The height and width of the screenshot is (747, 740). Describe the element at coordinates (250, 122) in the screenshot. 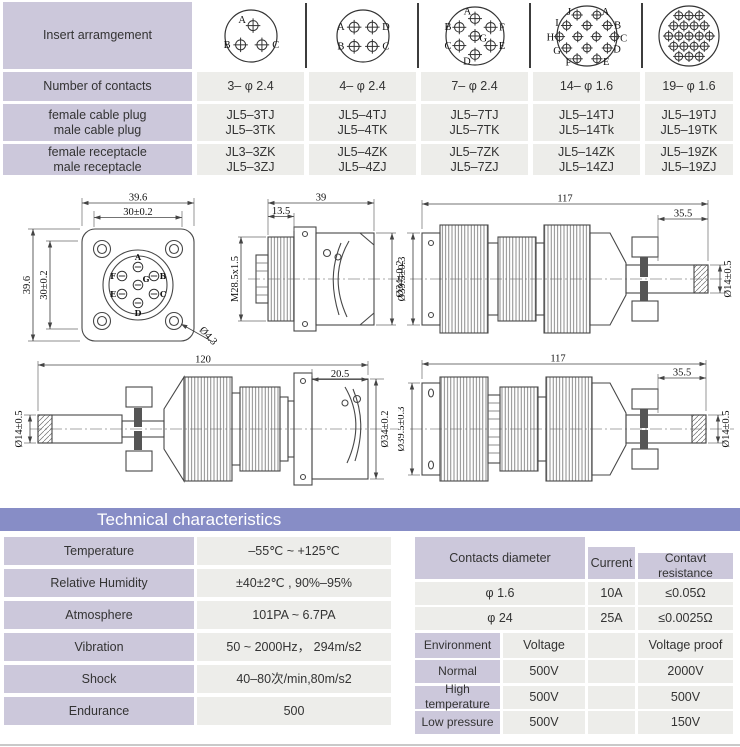

I see `part-cable-plug: JL5–3TJ JL5–3TK` at that location.